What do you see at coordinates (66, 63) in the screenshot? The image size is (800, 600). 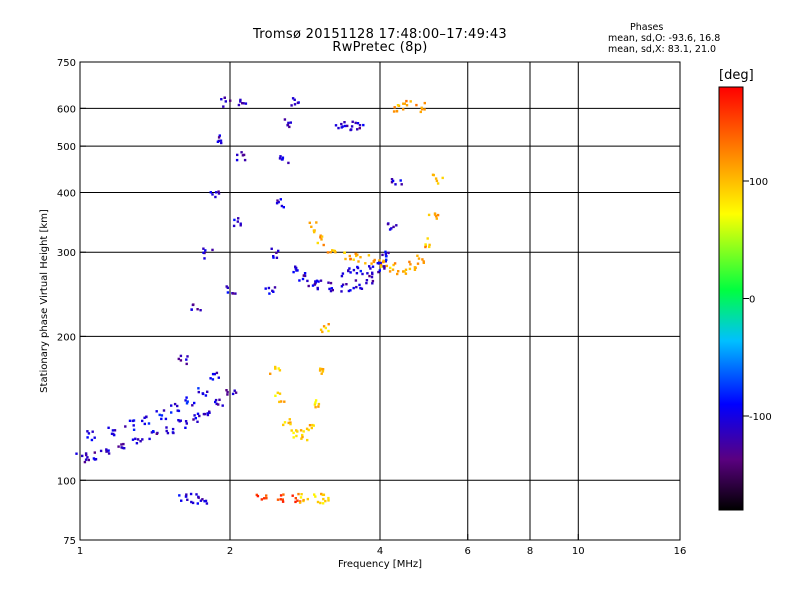 I see `y-tick-label: 750` at bounding box center [66, 63].